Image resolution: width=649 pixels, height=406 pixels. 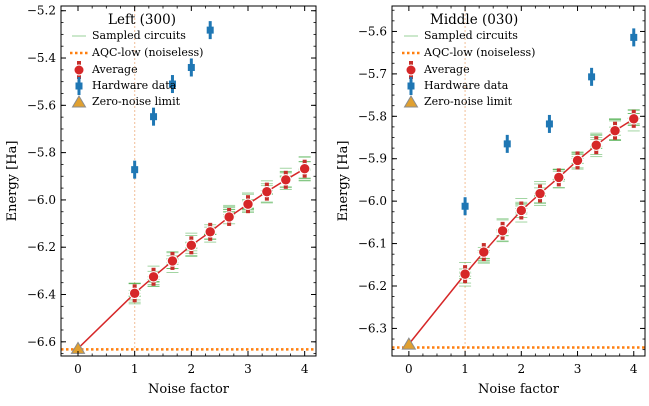 What do you see at coordinates (41, 342) in the screenshot?
I see `y-tick-label: −6.6` at bounding box center [41, 342].